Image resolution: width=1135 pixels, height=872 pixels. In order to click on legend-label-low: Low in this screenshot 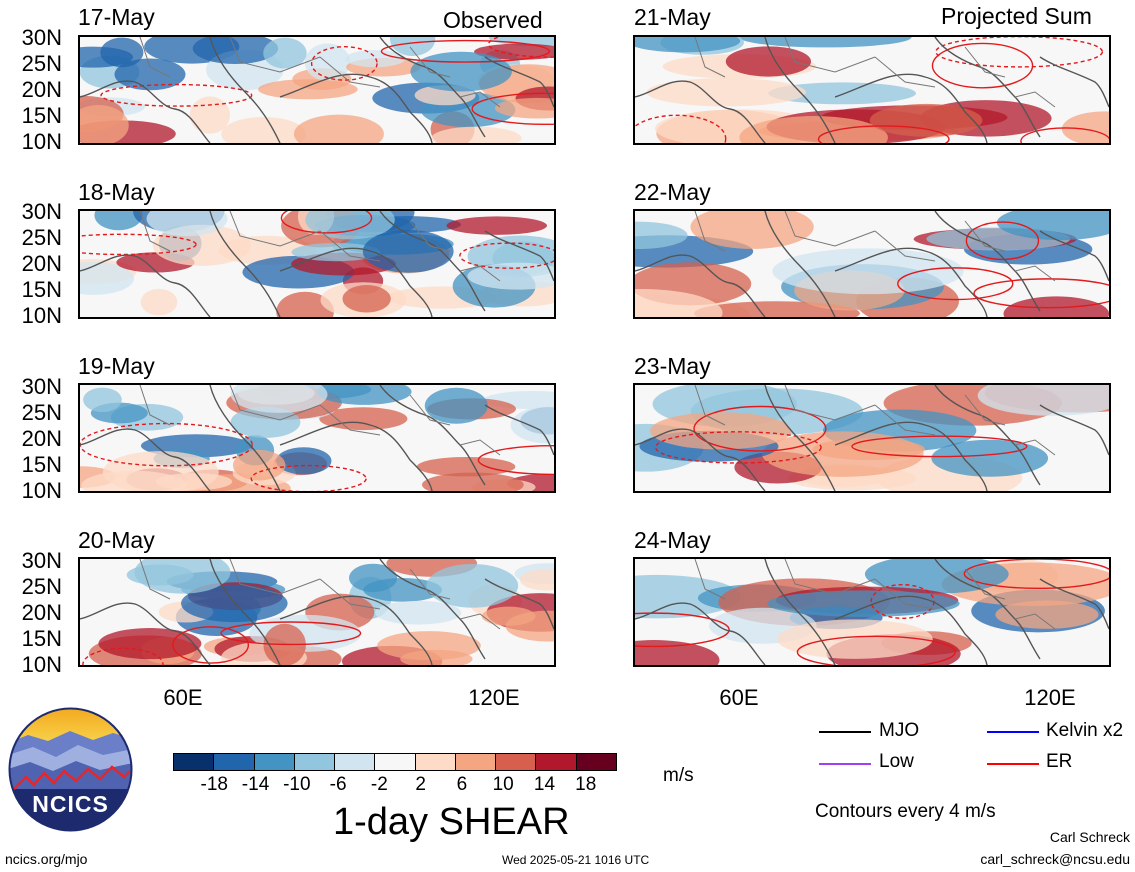, I will do `click(896, 761)`.